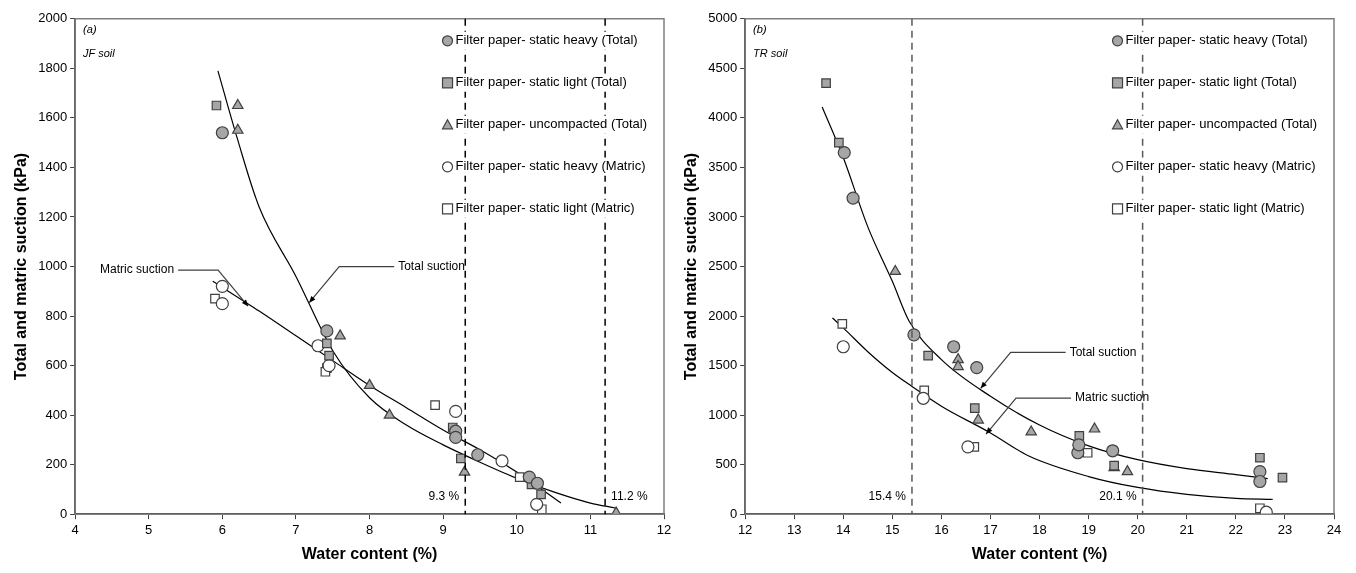  What do you see at coordinates (443, 529) in the screenshot?
I see `x-tick-label: 9` at bounding box center [443, 529].